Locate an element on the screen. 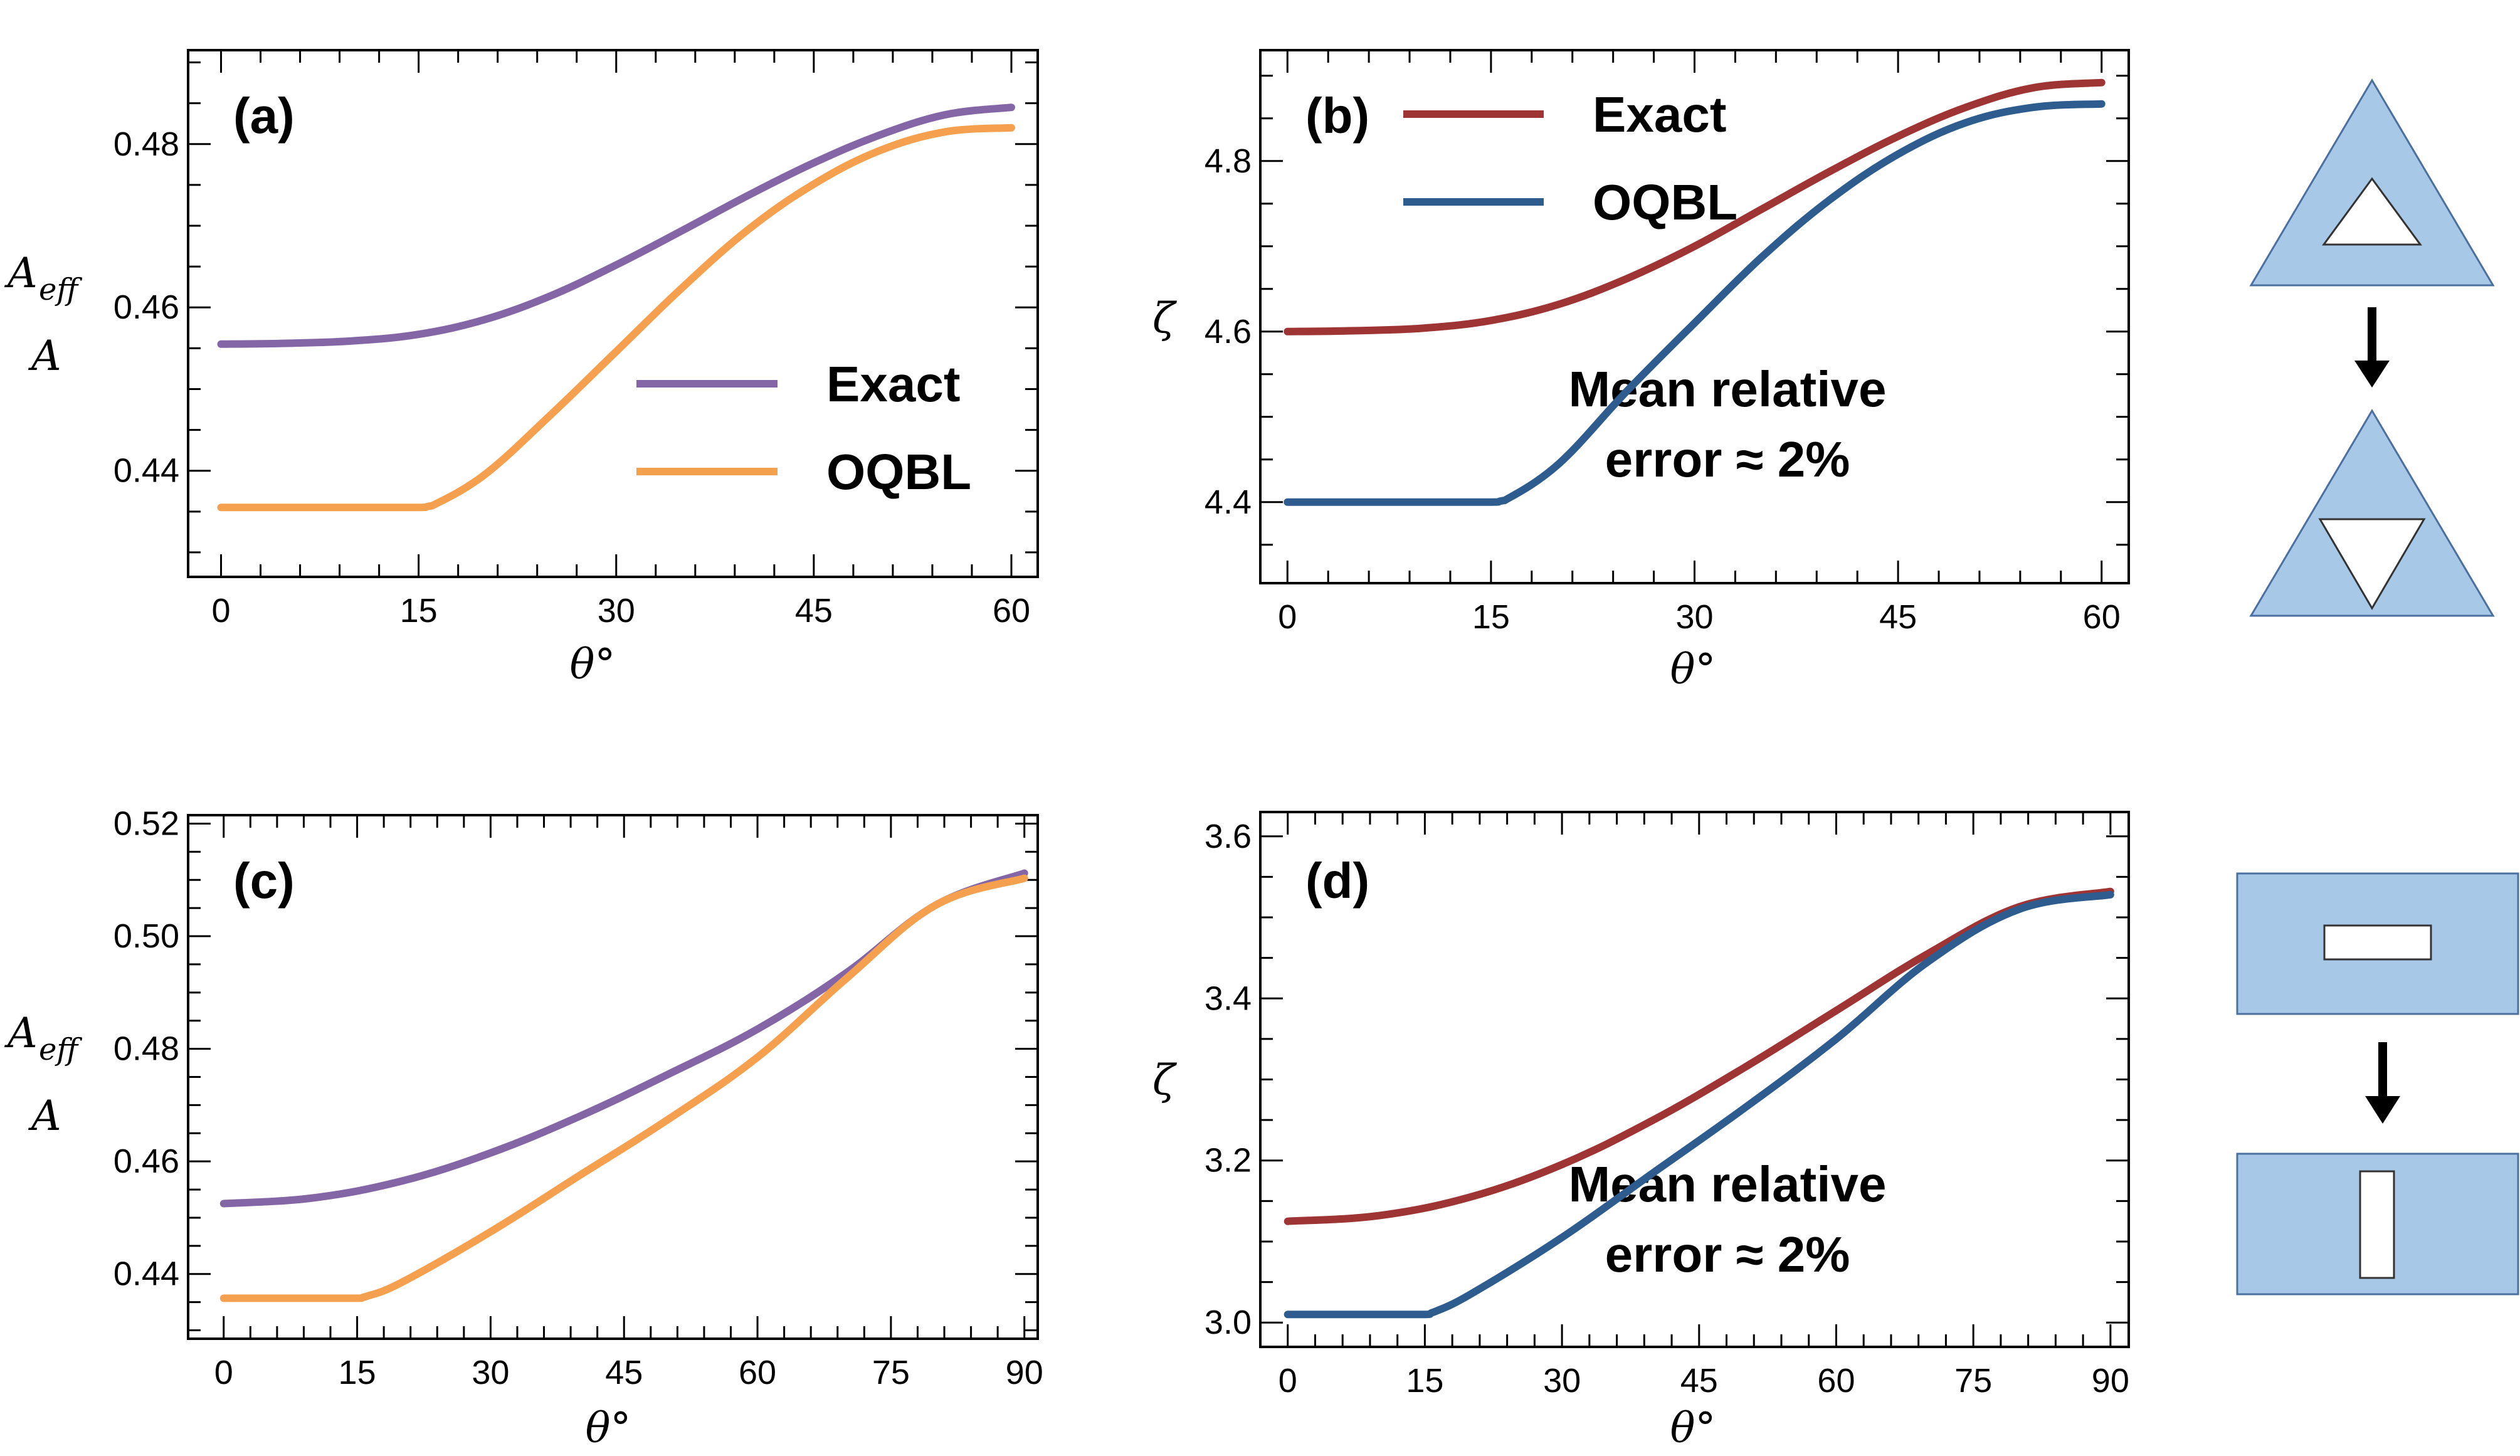 This screenshot has height=1456, width=2520. panel-d: (d) Mean relative error ≈ 2% θ° ζ is located at coordinates (1519, 1153).